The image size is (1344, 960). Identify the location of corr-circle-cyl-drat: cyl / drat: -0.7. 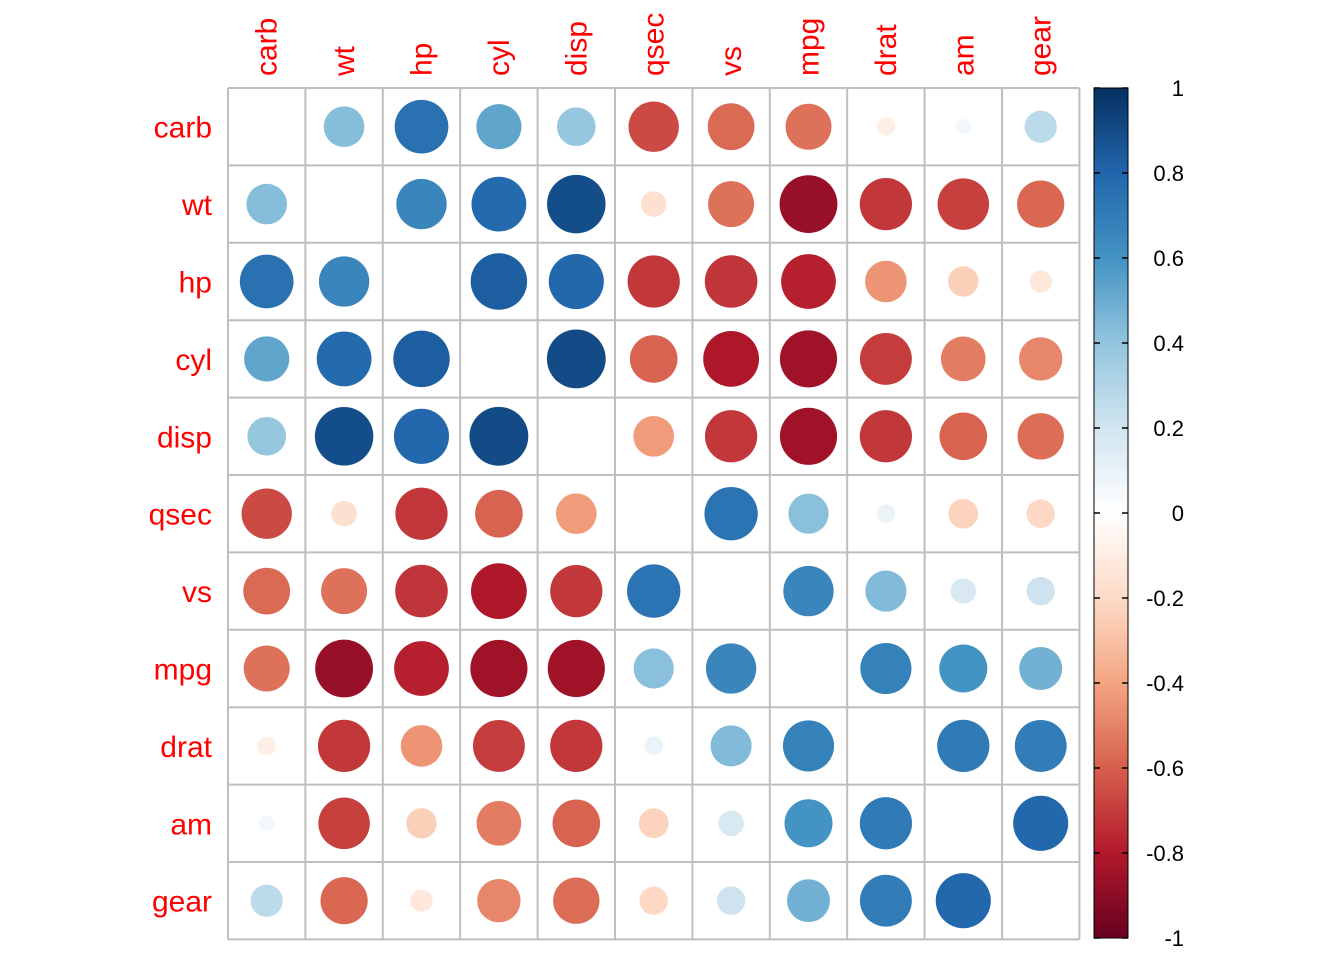
(885, 358).